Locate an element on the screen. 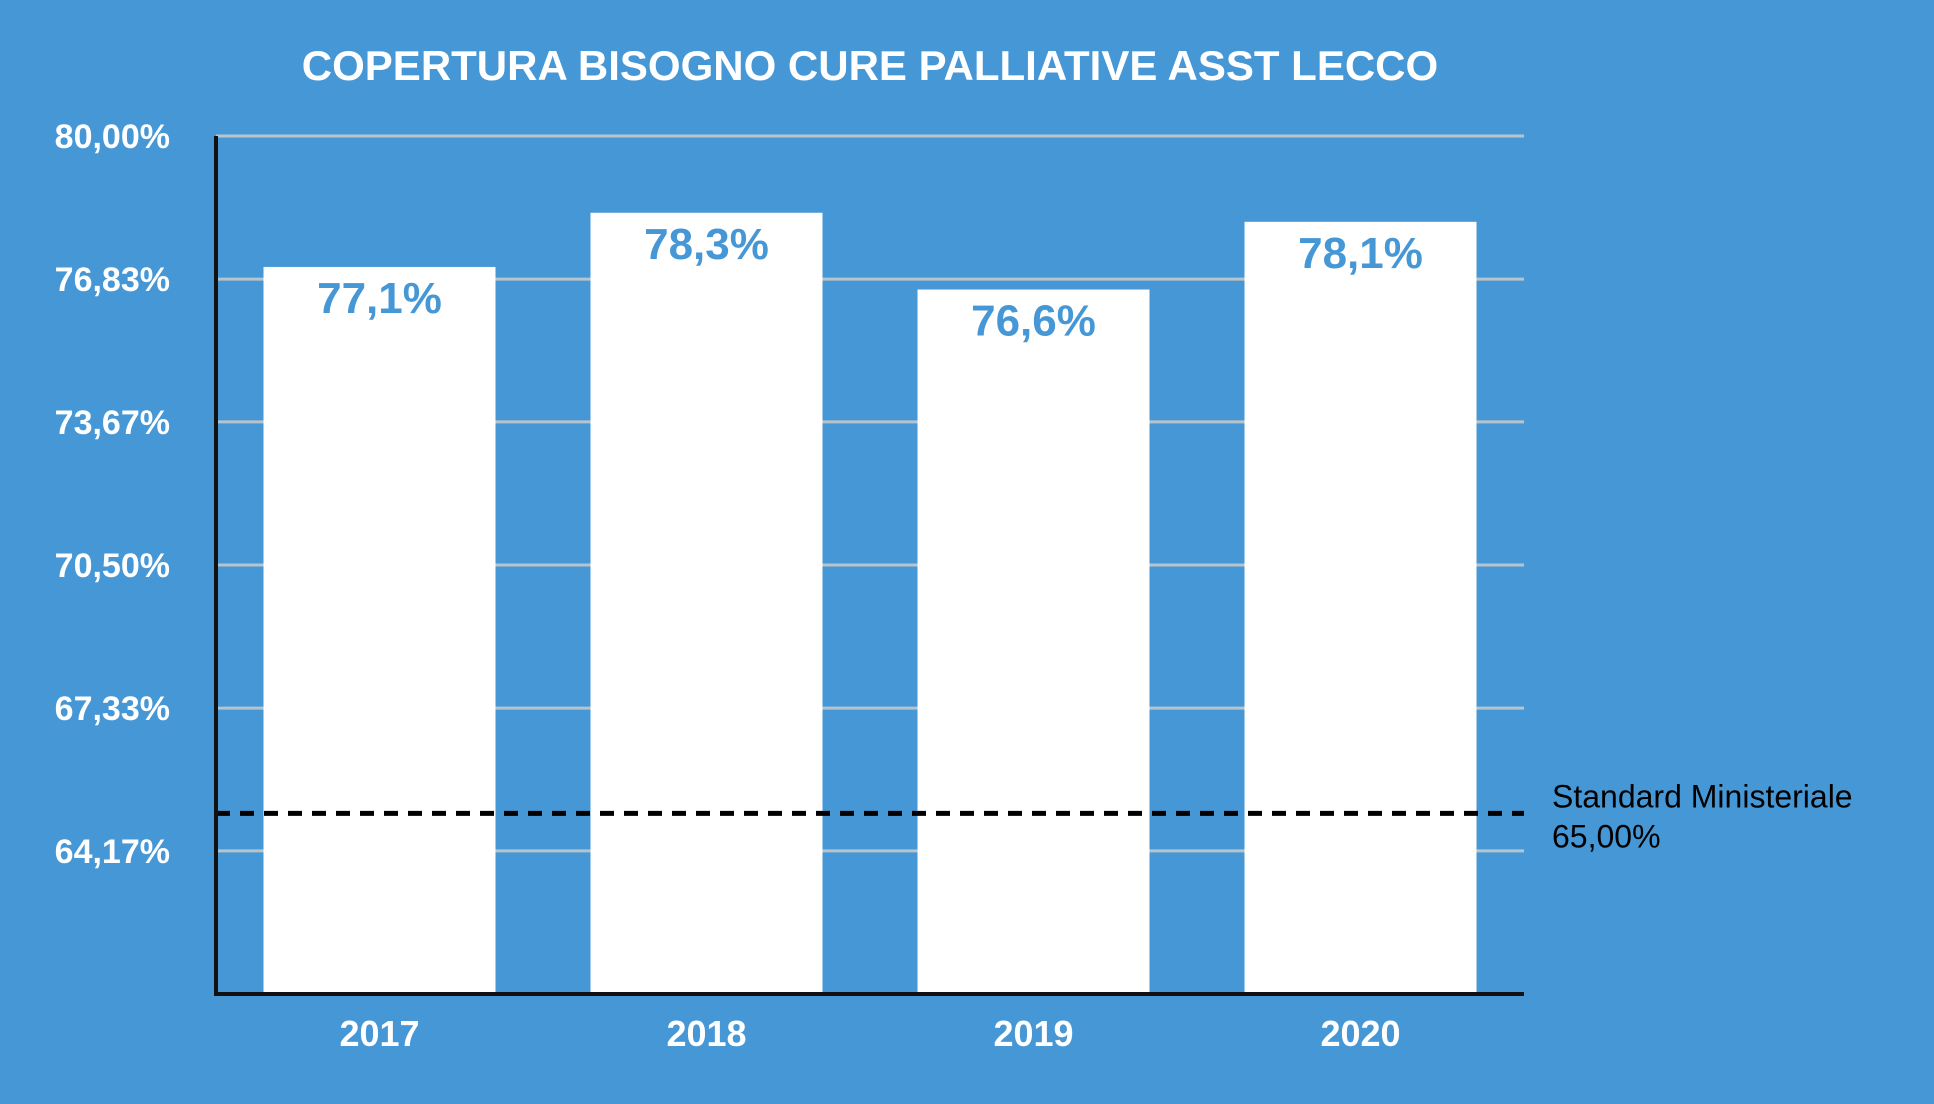  y-tick-label: 80,00% is located at coordinates (112, 137).